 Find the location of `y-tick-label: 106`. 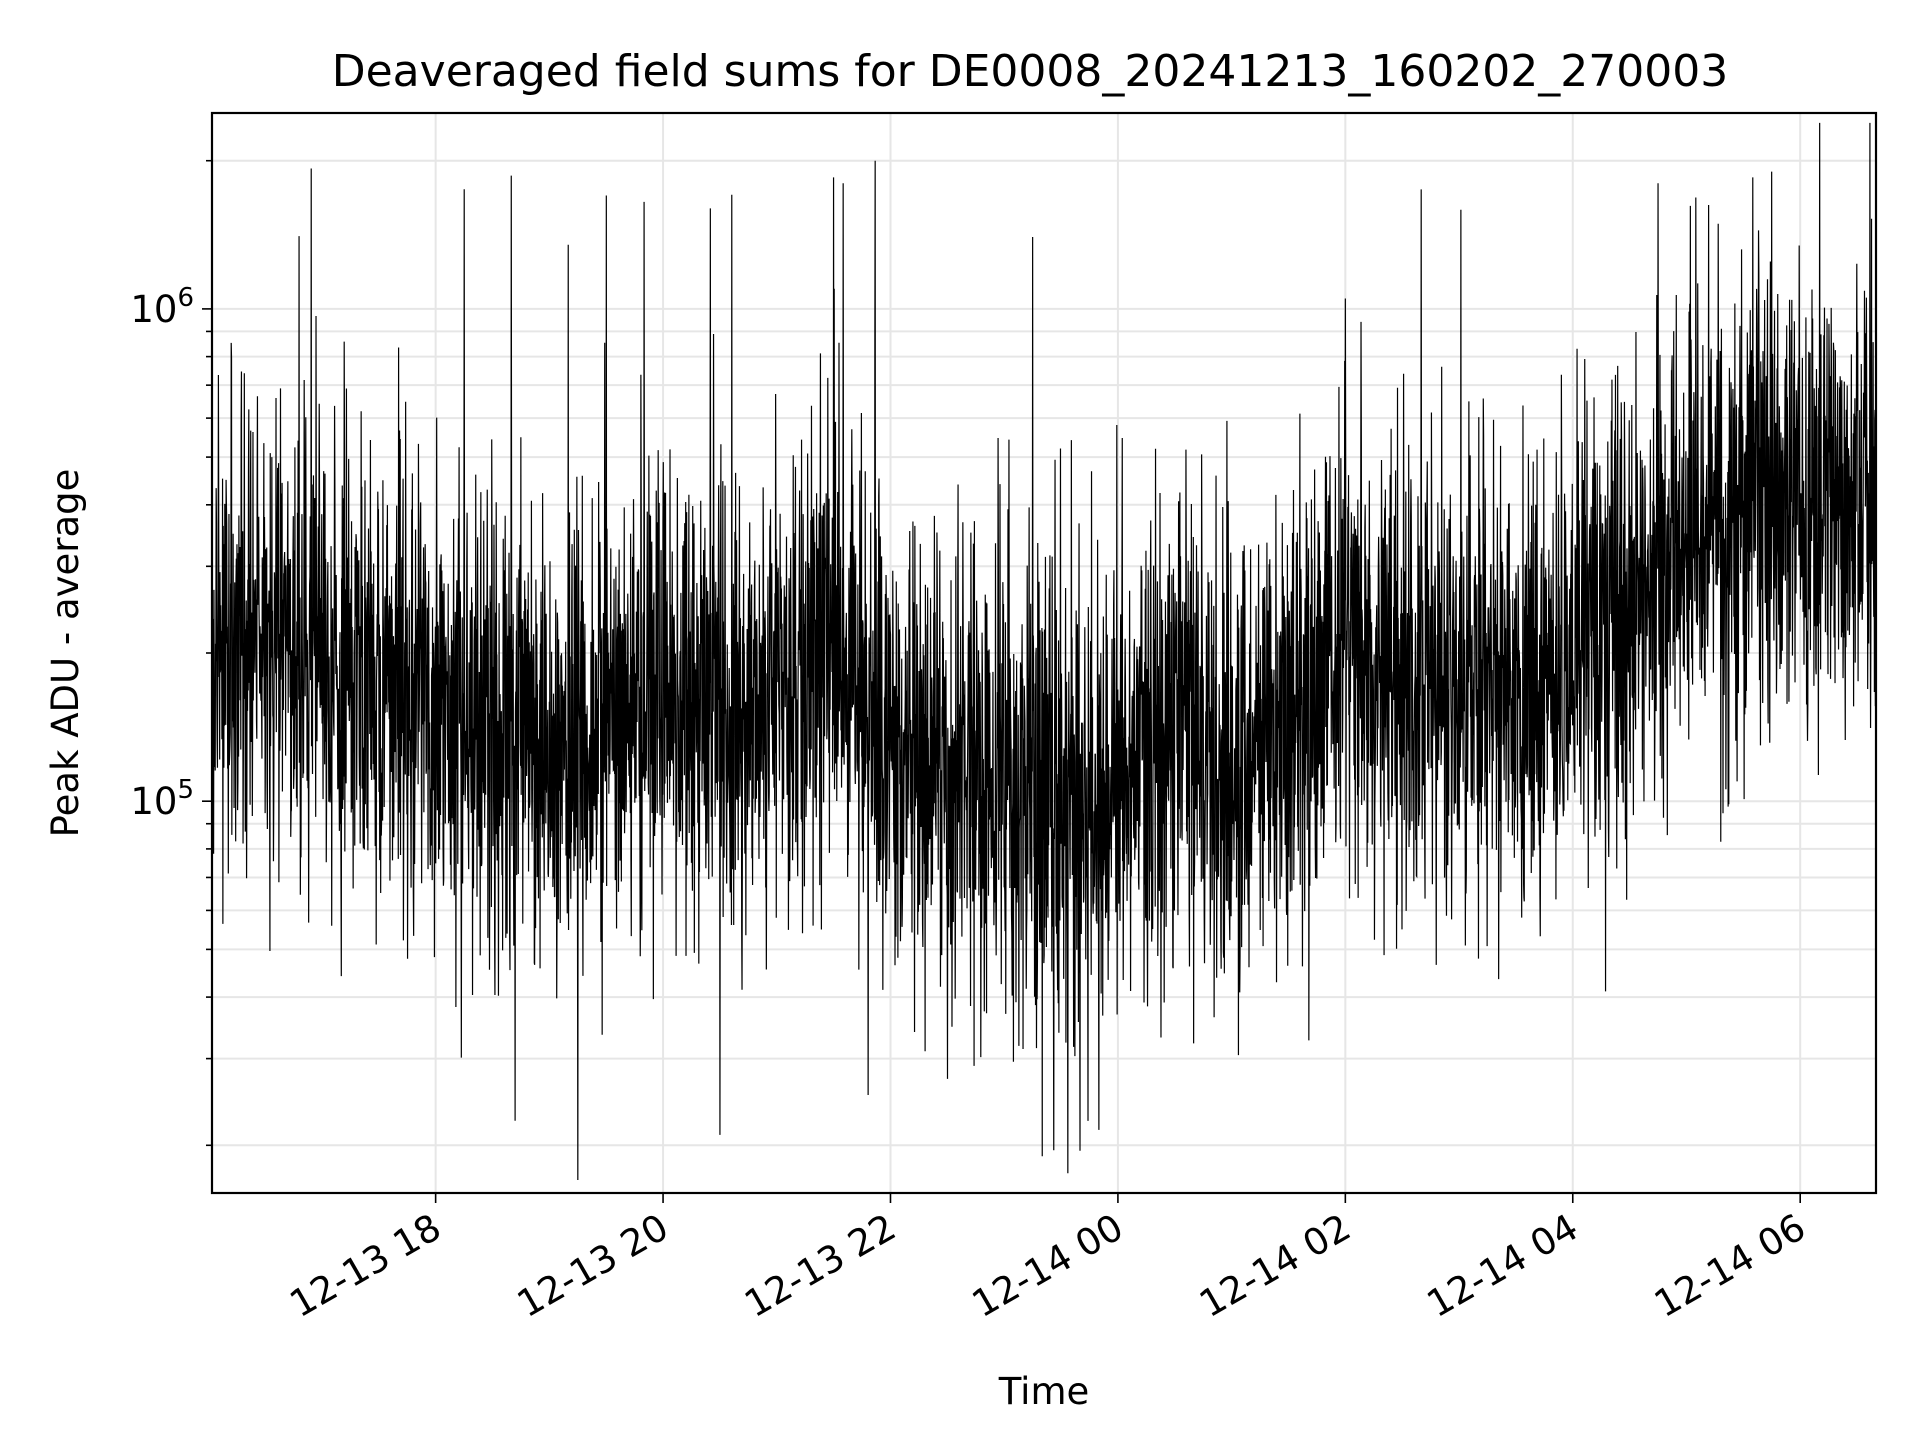

y-tick-label: 106 is located at coordinates (162, 307).